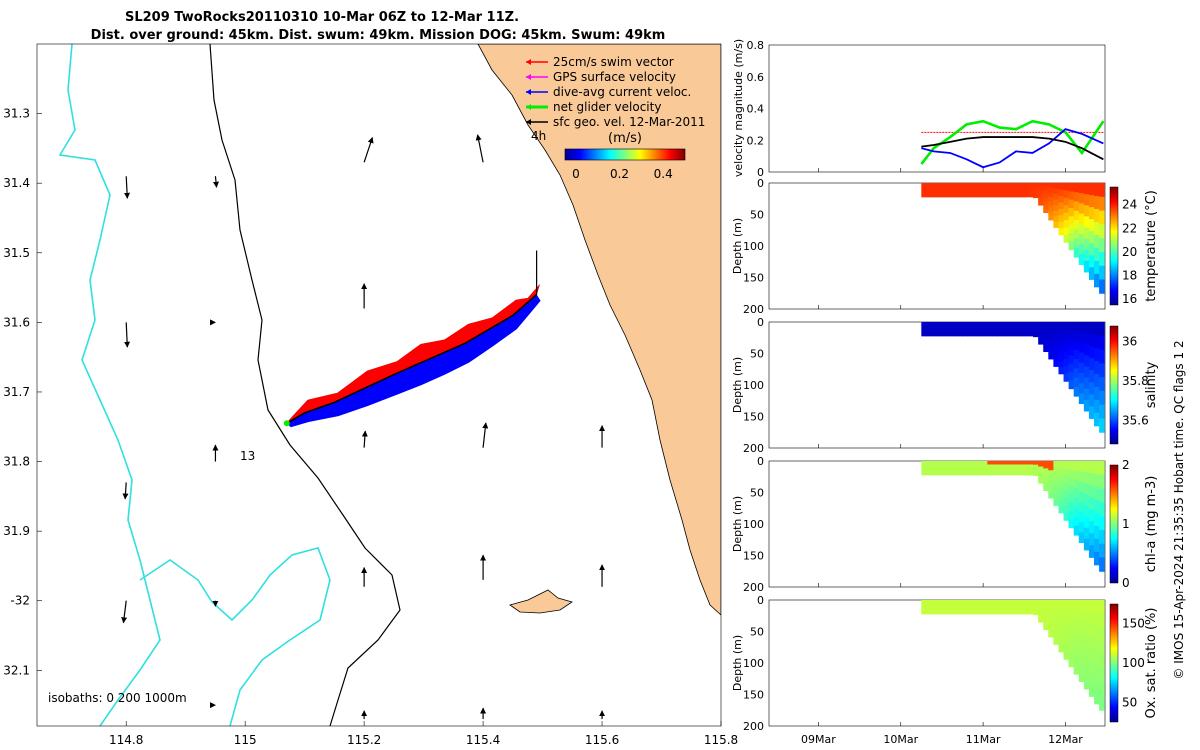 The image size is (1200, 750). Describe the element at coordinates (919, 109) in the screenshot. I see `velocity-panel: 0 0.2 0.4 0.6 0.8 velocity magnitude (m/s)` at that location.